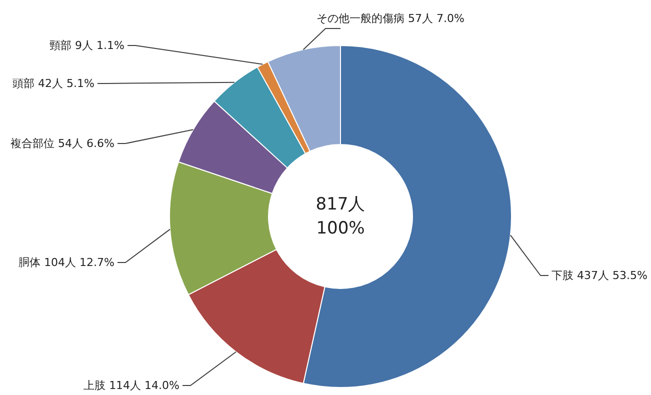 The width and height of the screenshot is (651, 395). What do you see at coordinates (53, 83) in the screenshot?
I see `slice-label: 頭部 42人 5.1%` at bounding box center [53, 83].